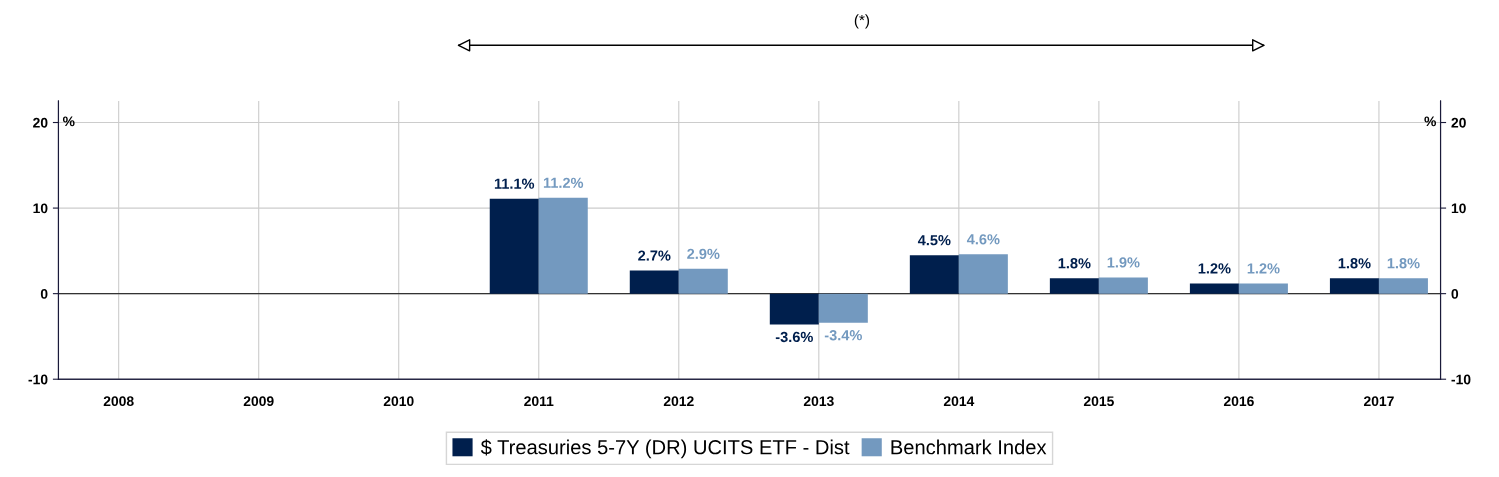 The height and width of the screenshot is (477, 1499). What do you see at coordinates (1378, 401) in the screenshot?
I see `x-tick-label: 2017` at bounding box center [1378, 401].